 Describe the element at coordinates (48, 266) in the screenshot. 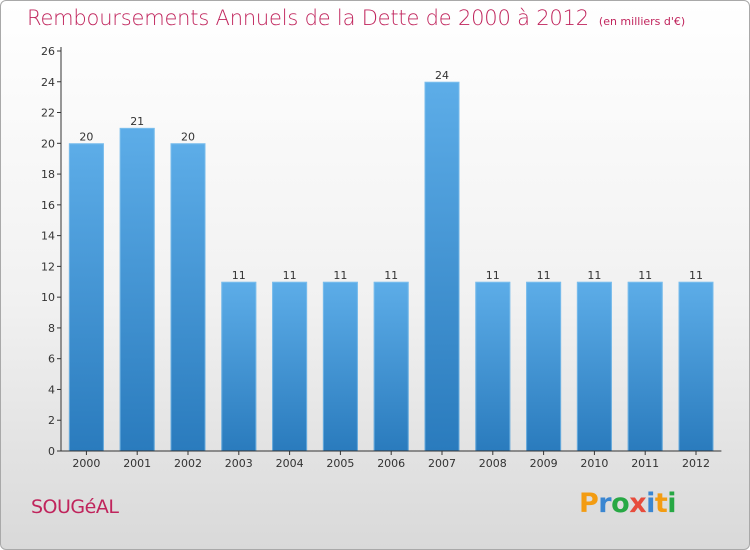

I see `y-tick-label-12: 12` at that location.